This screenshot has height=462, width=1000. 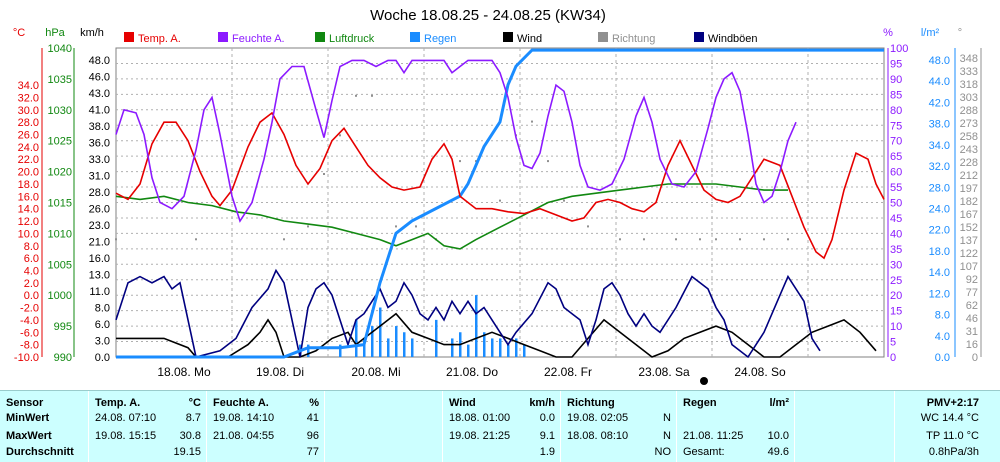 I want to click on feuchte-min-value: 41, so click(x=312, y=418).